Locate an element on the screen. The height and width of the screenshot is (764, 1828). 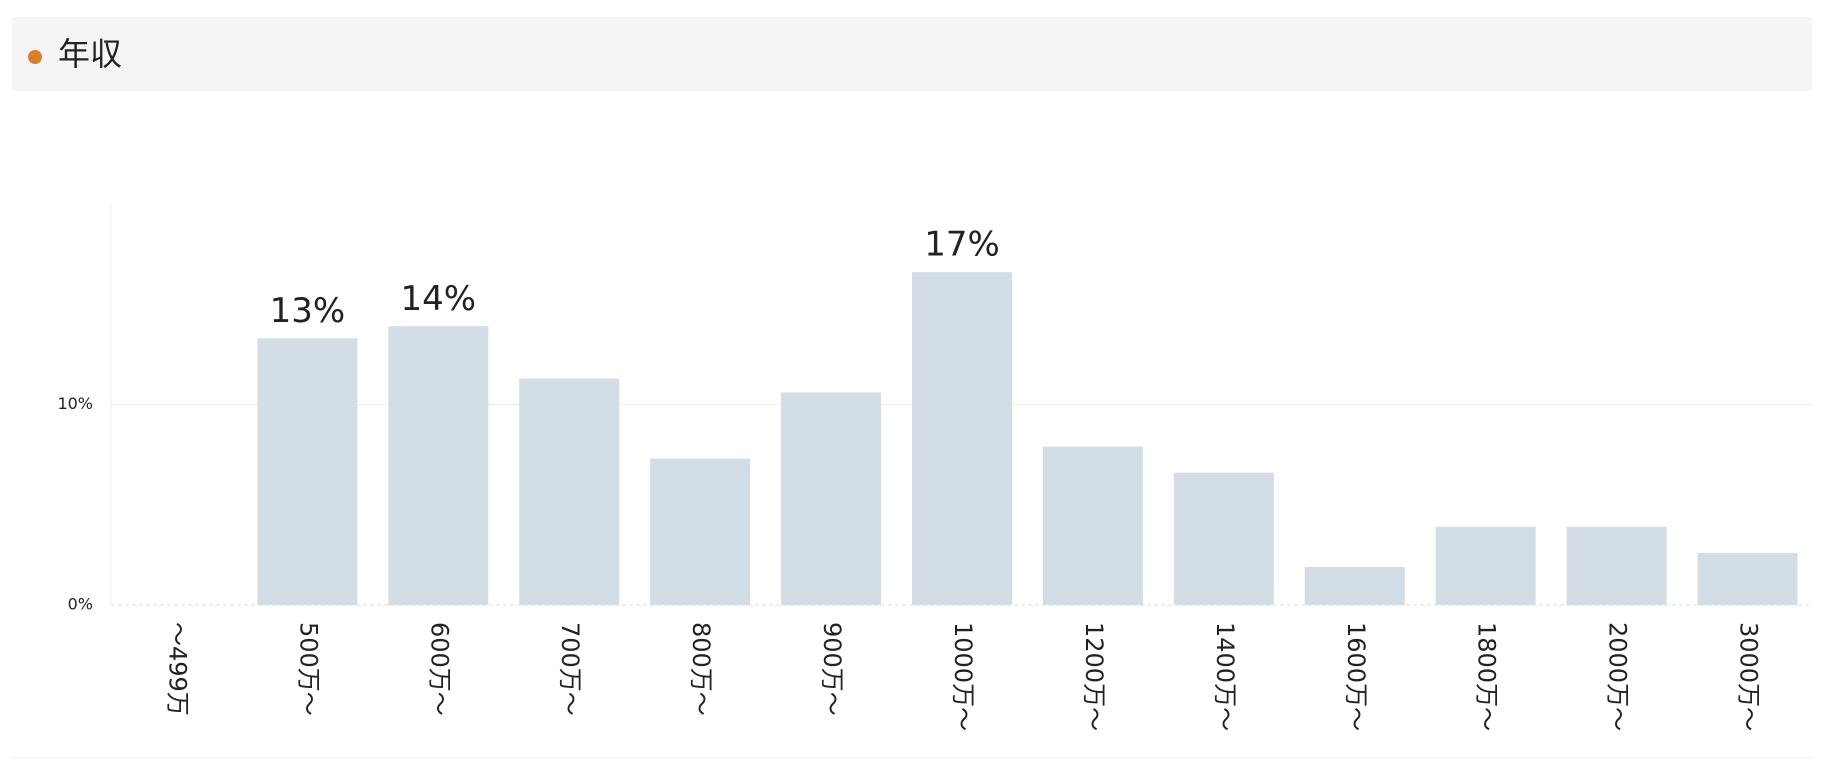
value-label: 13% is located at coordinates (308, 311).